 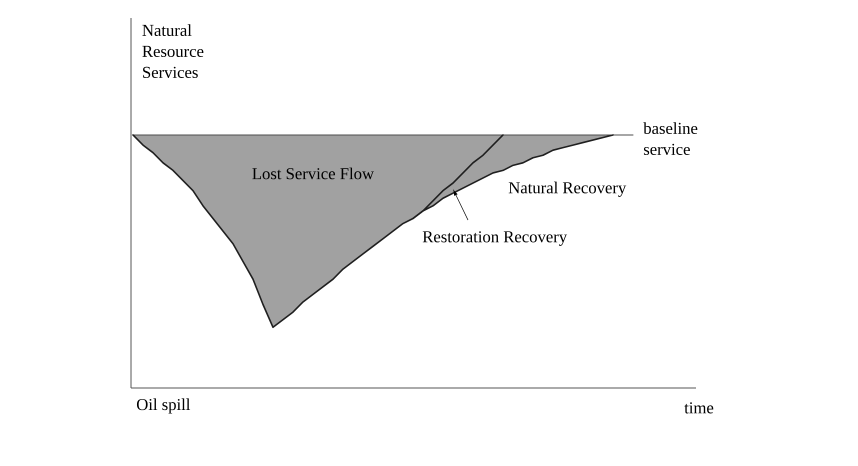 What do you see at coordinates (567, 189) in the screenshot?
I see `series-label: Natural Recovery` at bounding box center [567, 189].